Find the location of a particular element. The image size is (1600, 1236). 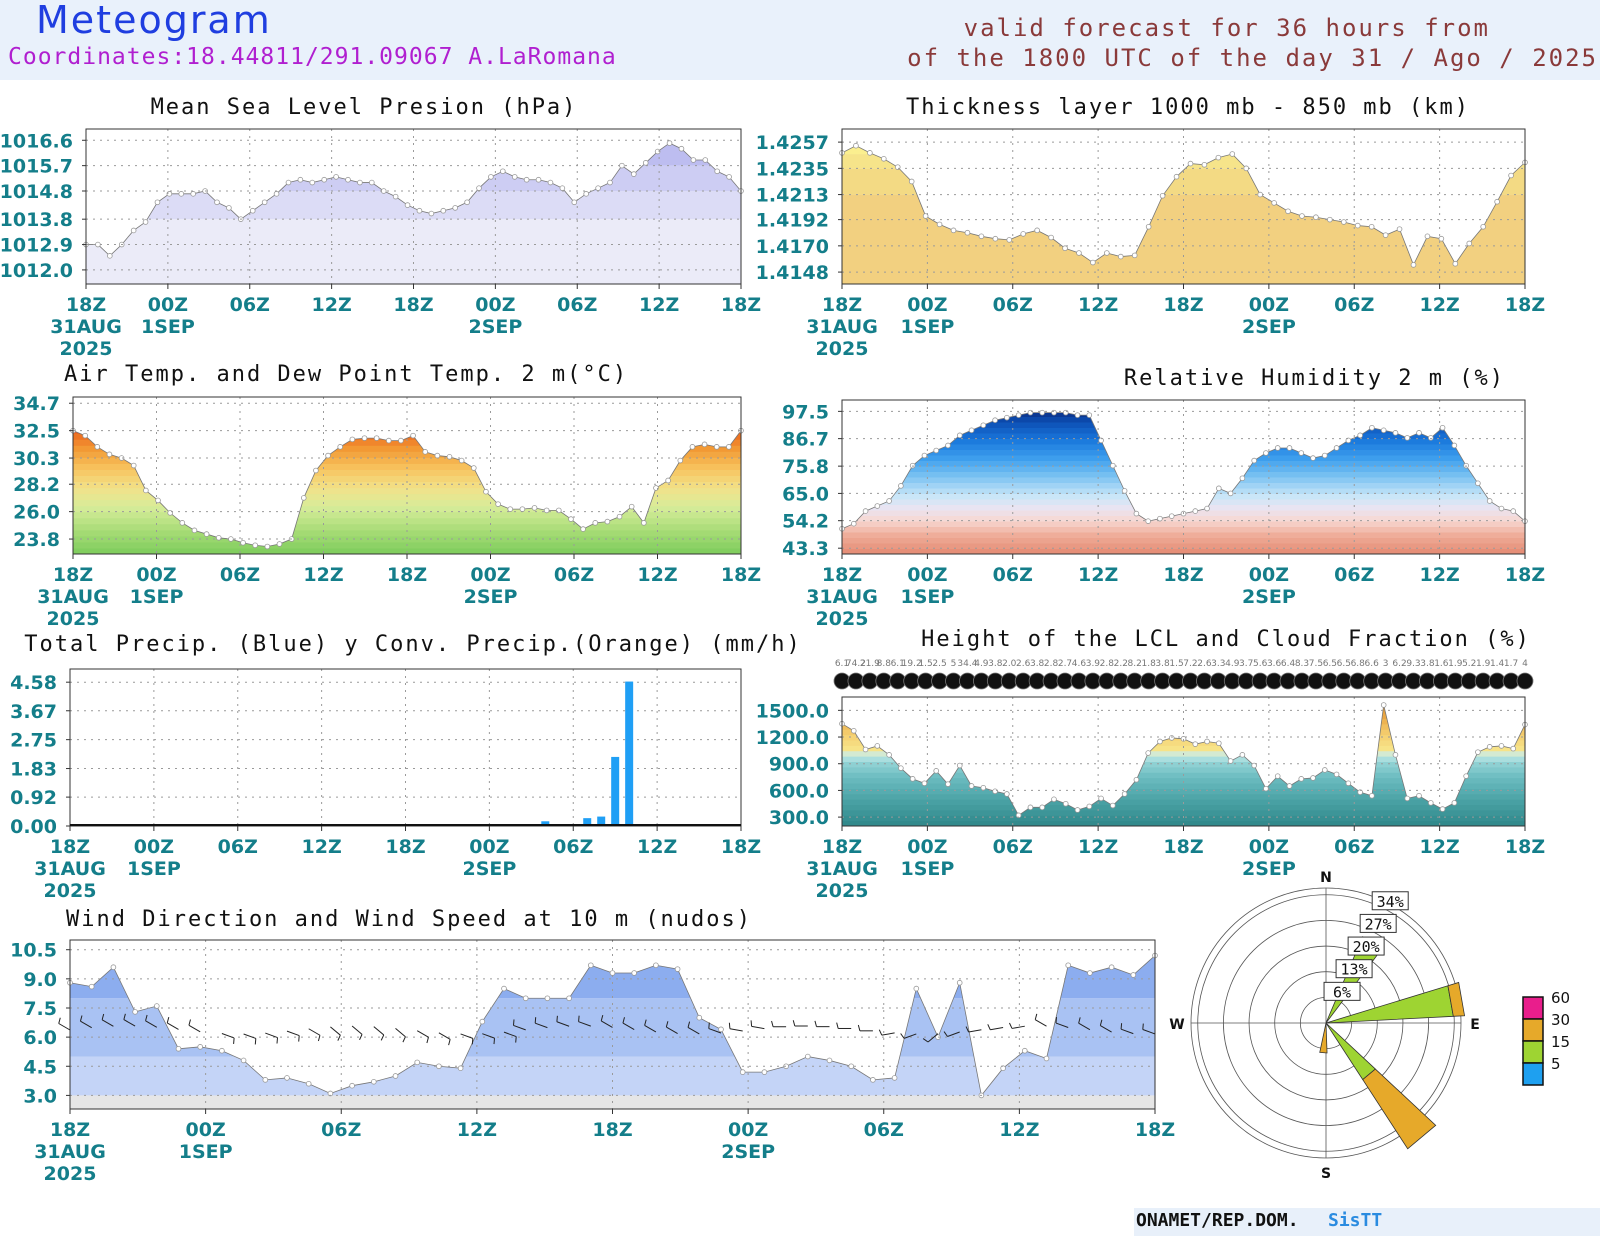

windrose-direction-e: E is located at coordinates (1475, 1025).